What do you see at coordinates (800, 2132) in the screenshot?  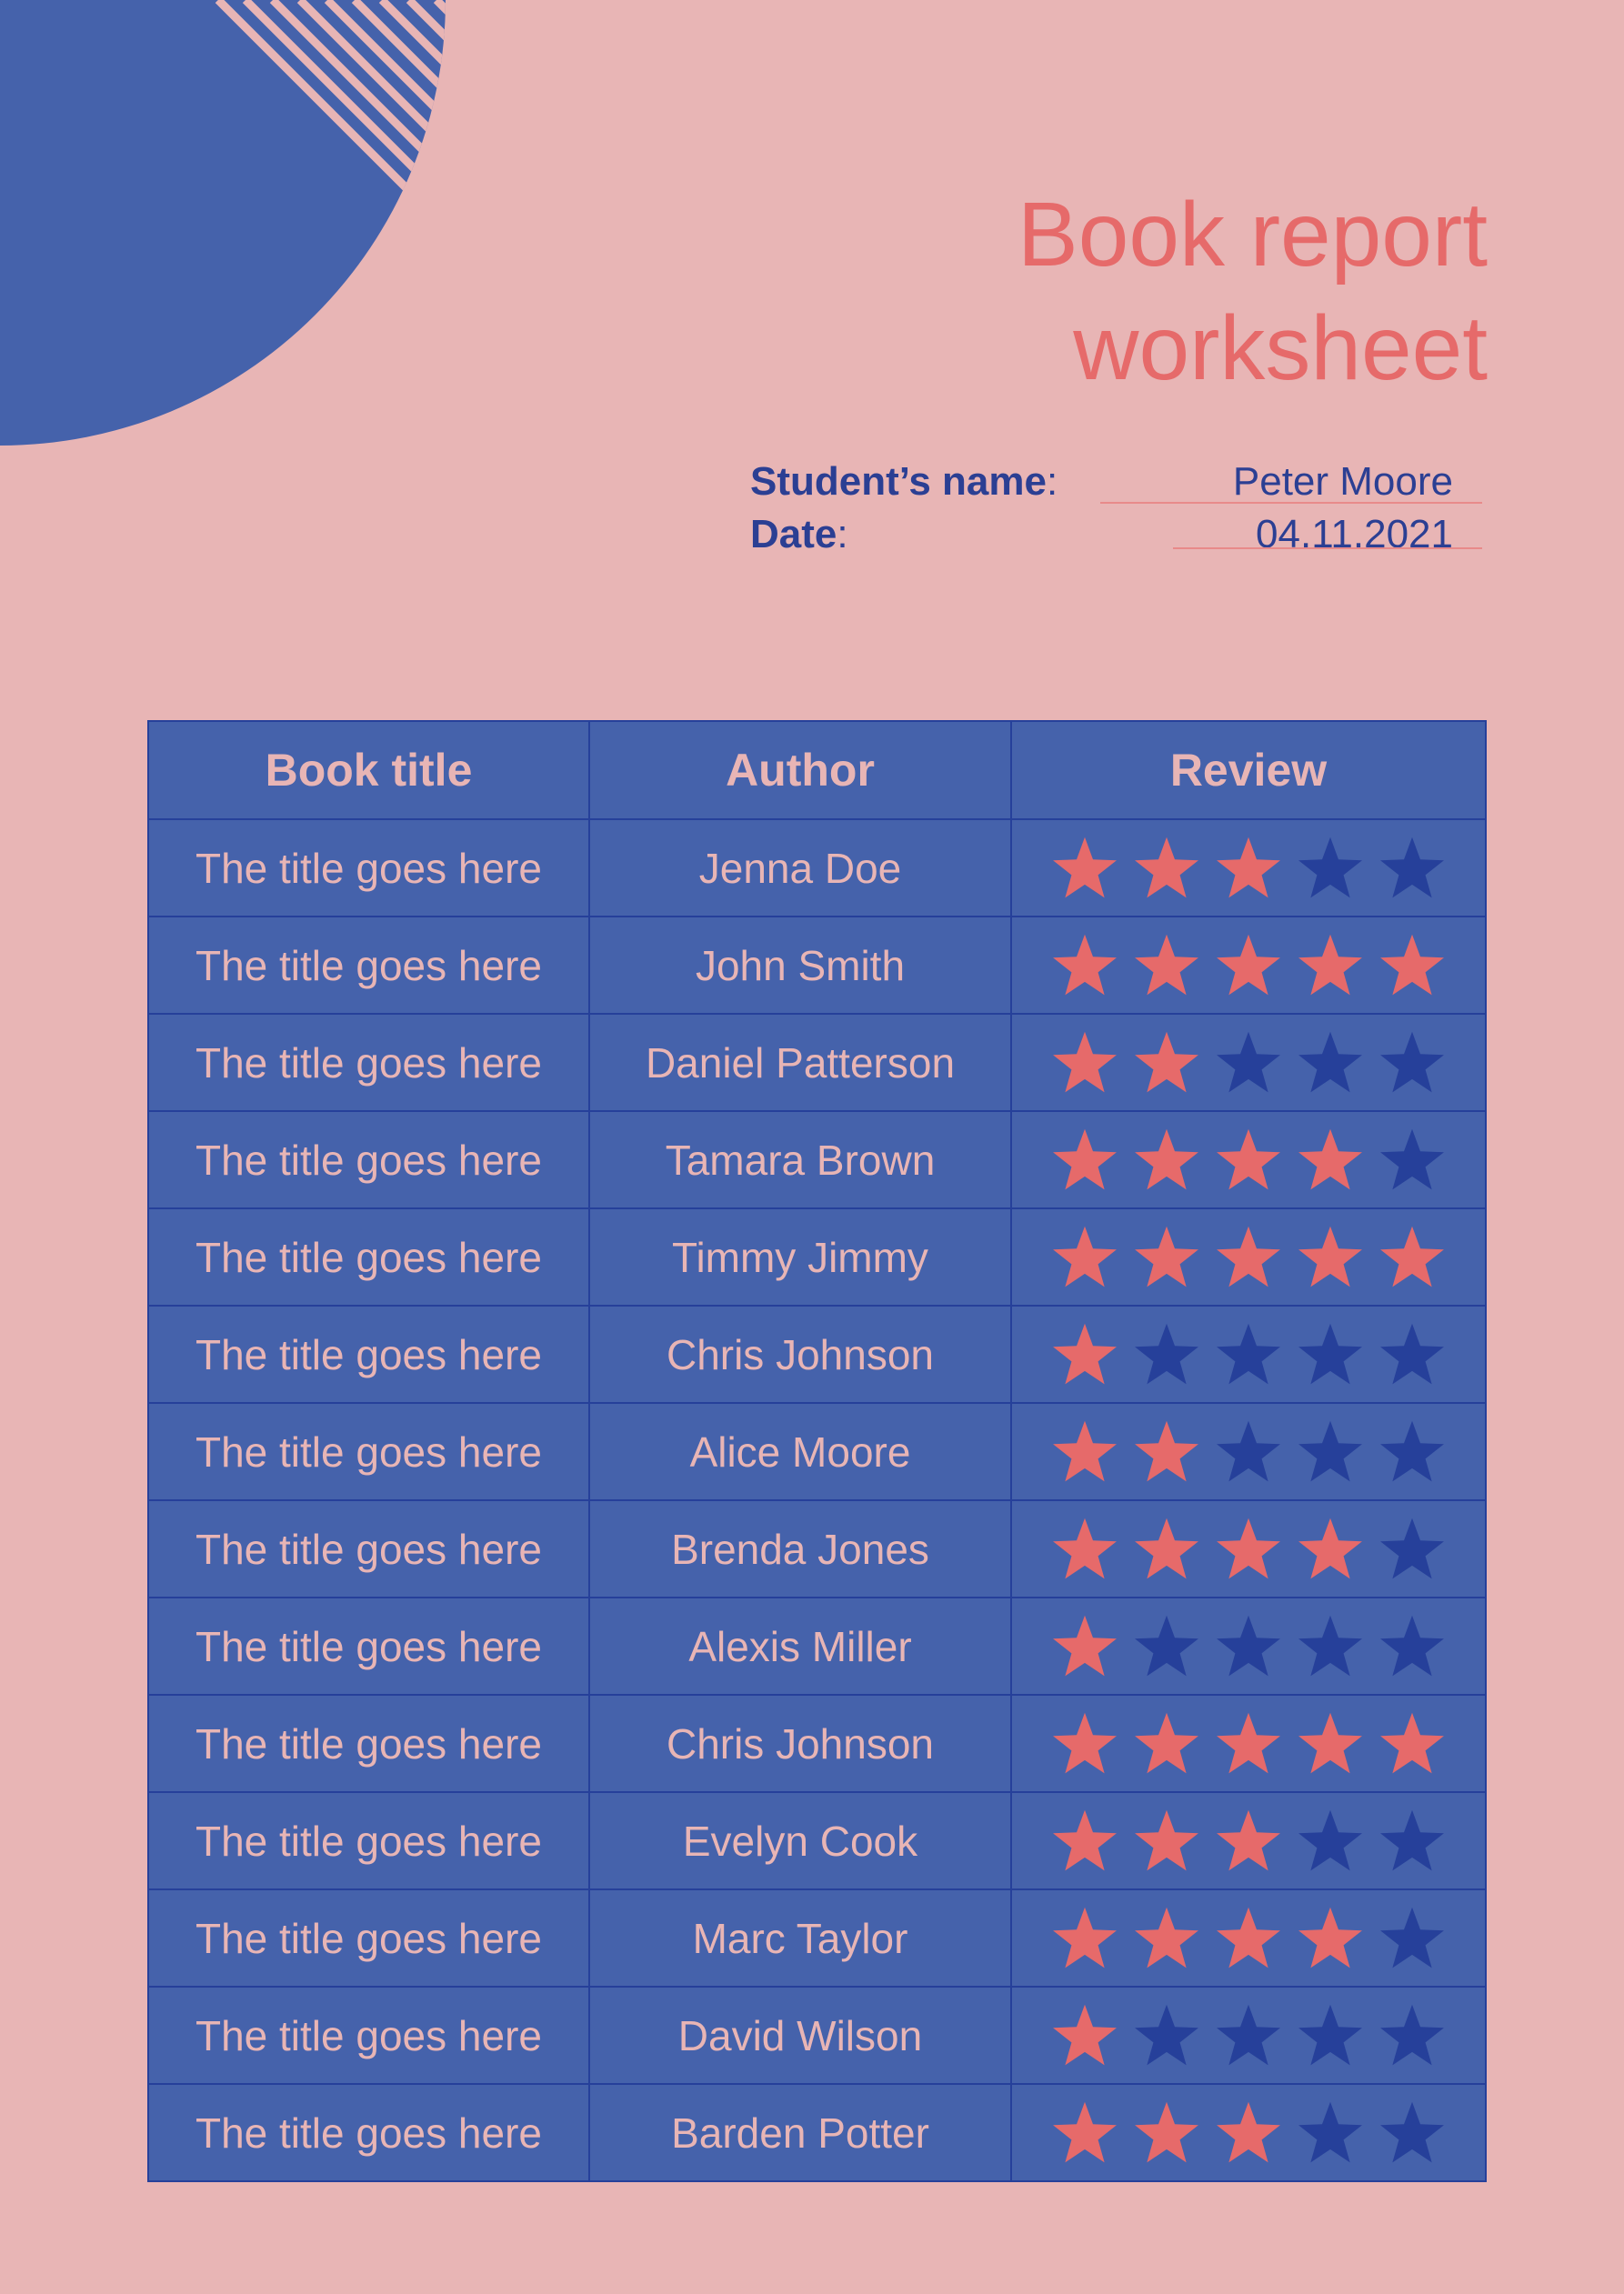 I see `author-cell: Barden Potter` at bounding box center [800, 2132].